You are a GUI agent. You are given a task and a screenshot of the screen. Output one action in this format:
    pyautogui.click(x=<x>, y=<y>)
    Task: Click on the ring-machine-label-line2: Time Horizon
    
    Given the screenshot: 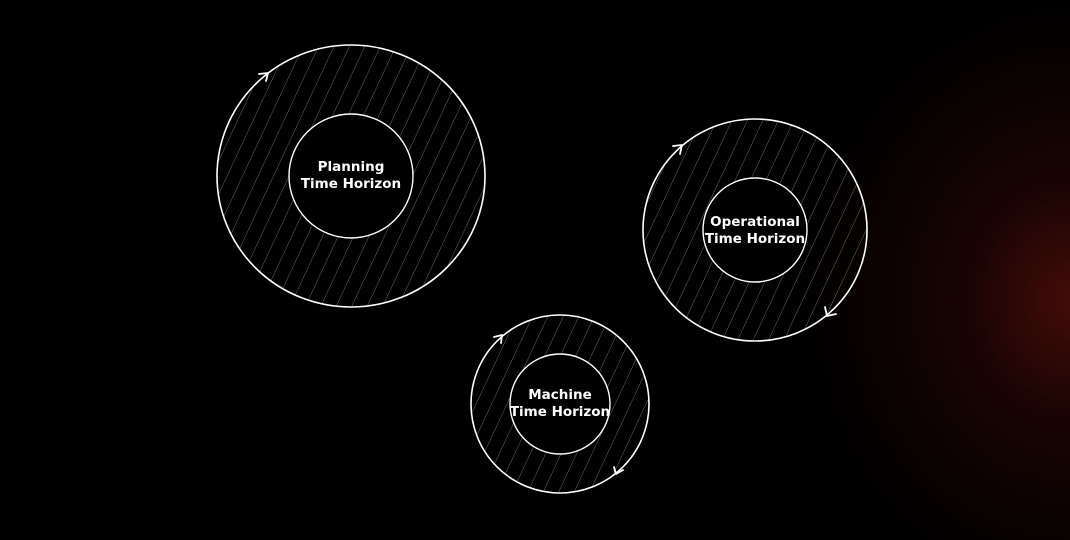 What is the action you would take?
    pyautogui.click(x=560, y=412)
    